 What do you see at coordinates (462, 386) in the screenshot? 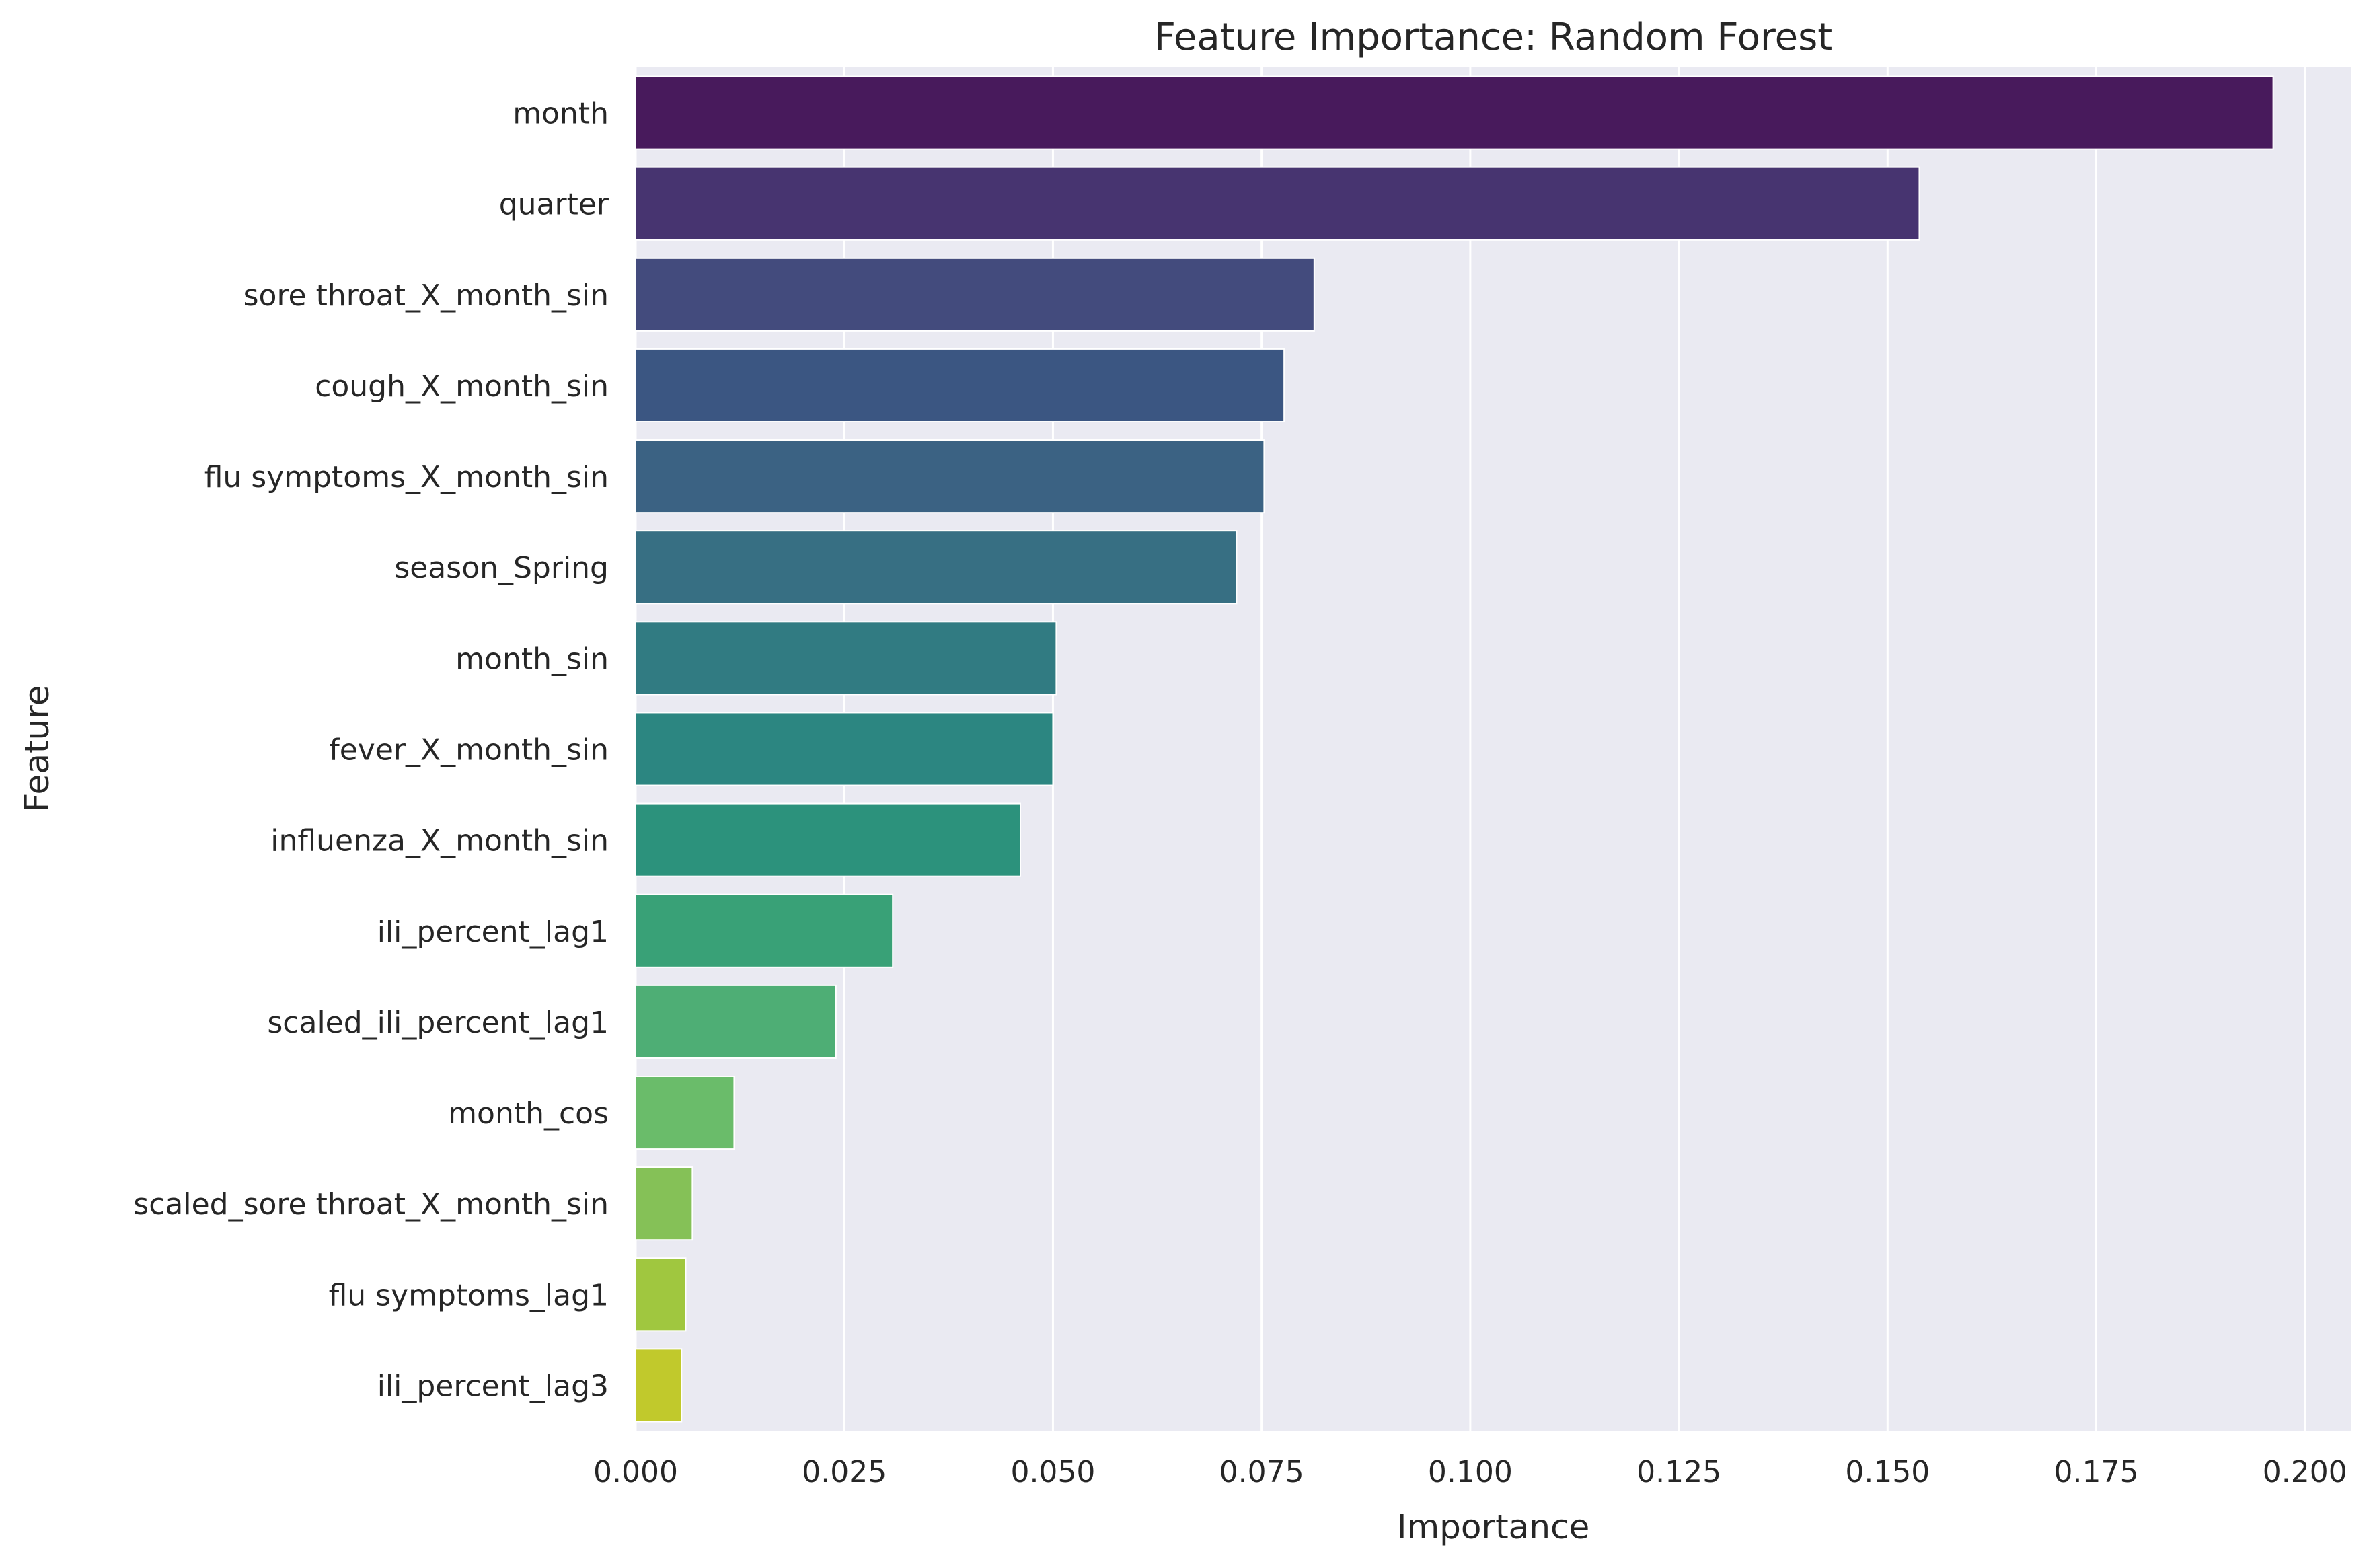
I see `y-tick-label: cough_X_month_sin` at bounding box center [462, 386].